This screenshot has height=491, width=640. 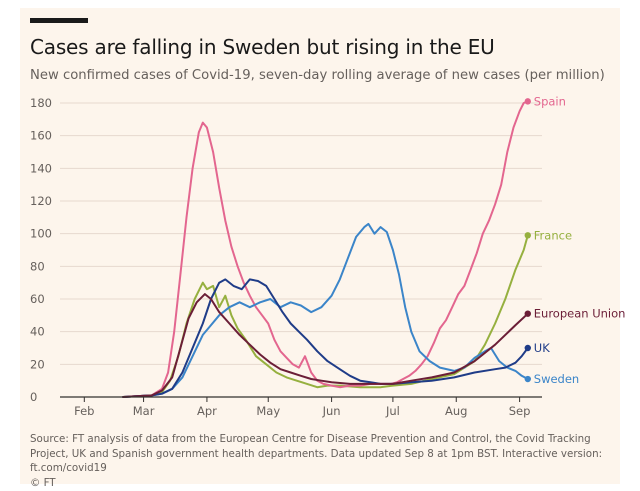 I want to click on y-tick-label: 160, so click(x=41, y=136).